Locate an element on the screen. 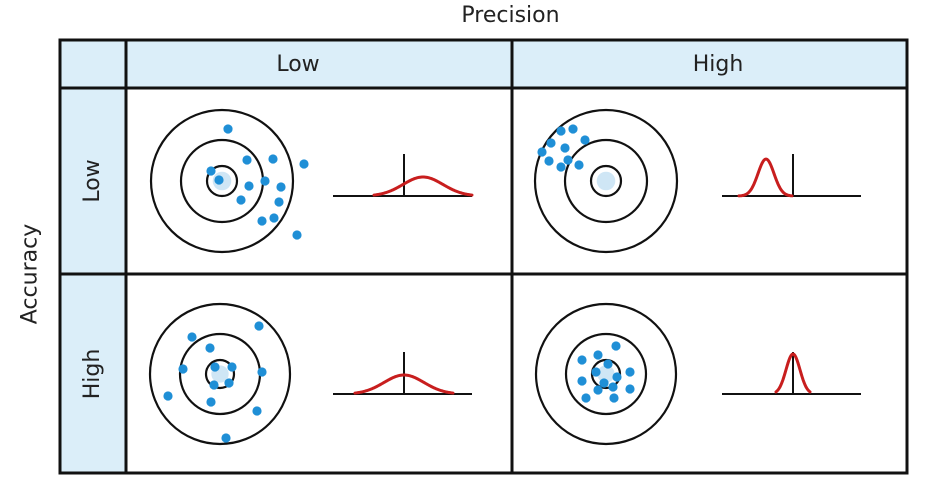  column-label-low: Low is located at coordinates (297, 64).